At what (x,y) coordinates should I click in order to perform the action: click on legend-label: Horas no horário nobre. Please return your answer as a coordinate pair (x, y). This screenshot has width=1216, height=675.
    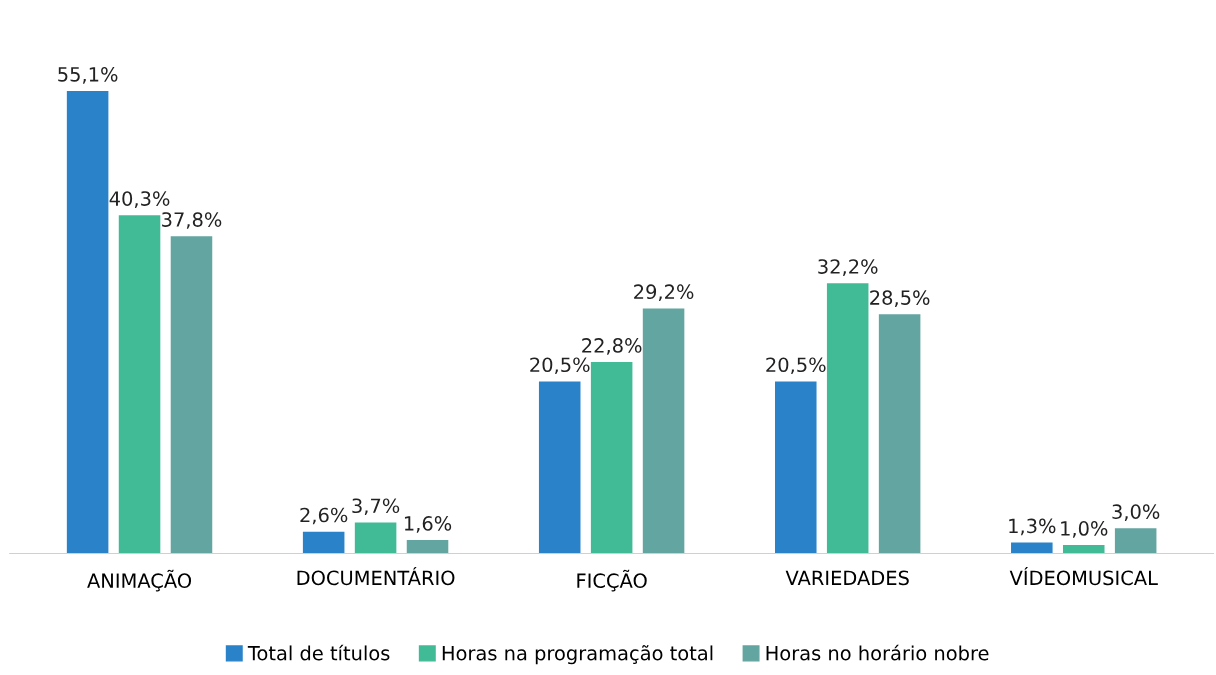
    Looking at the image, I should click on (877, 652).